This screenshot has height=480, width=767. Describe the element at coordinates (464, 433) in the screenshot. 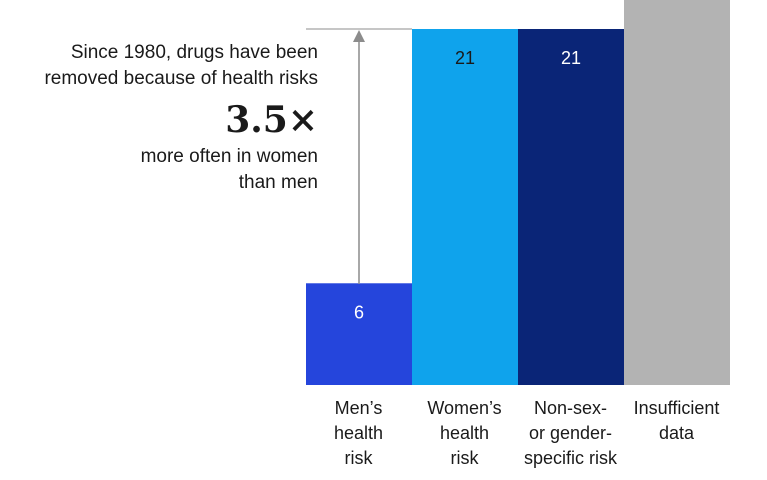

I see `category-label-women: Women’s health risk` at that location.